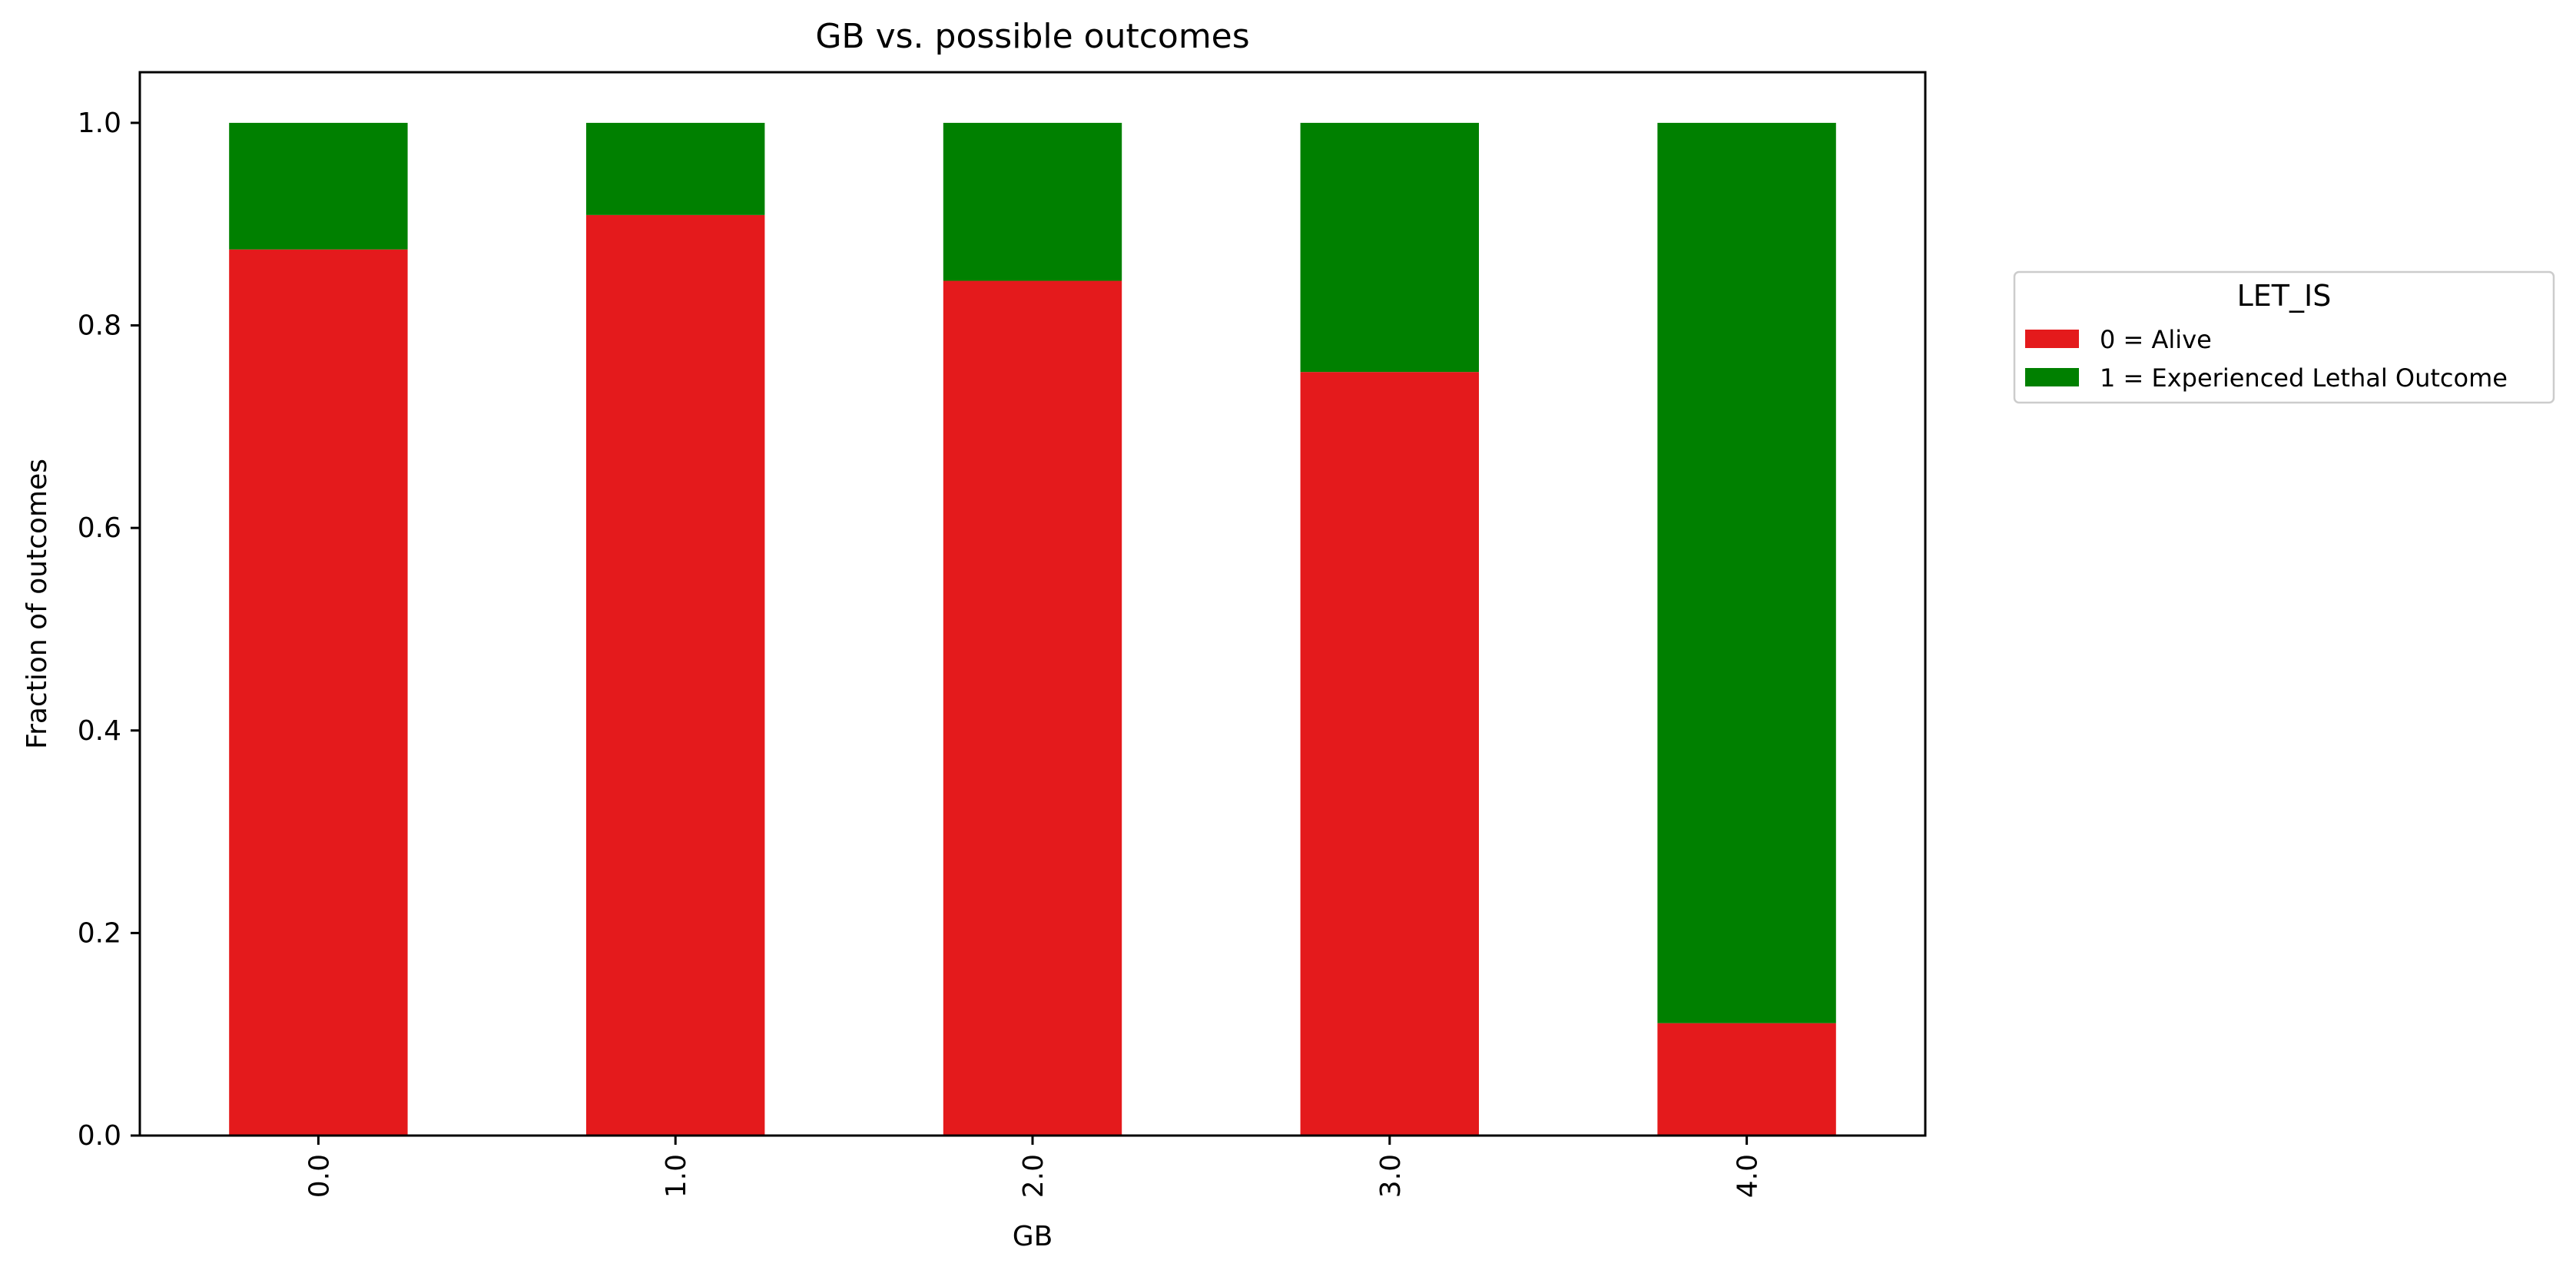 This screenshot has width=2576, height=1280. What do you see at coordinates (1389, 754) in the screenshot?
I see `bar-alive-3.0` at bounding box center [1389, 754].